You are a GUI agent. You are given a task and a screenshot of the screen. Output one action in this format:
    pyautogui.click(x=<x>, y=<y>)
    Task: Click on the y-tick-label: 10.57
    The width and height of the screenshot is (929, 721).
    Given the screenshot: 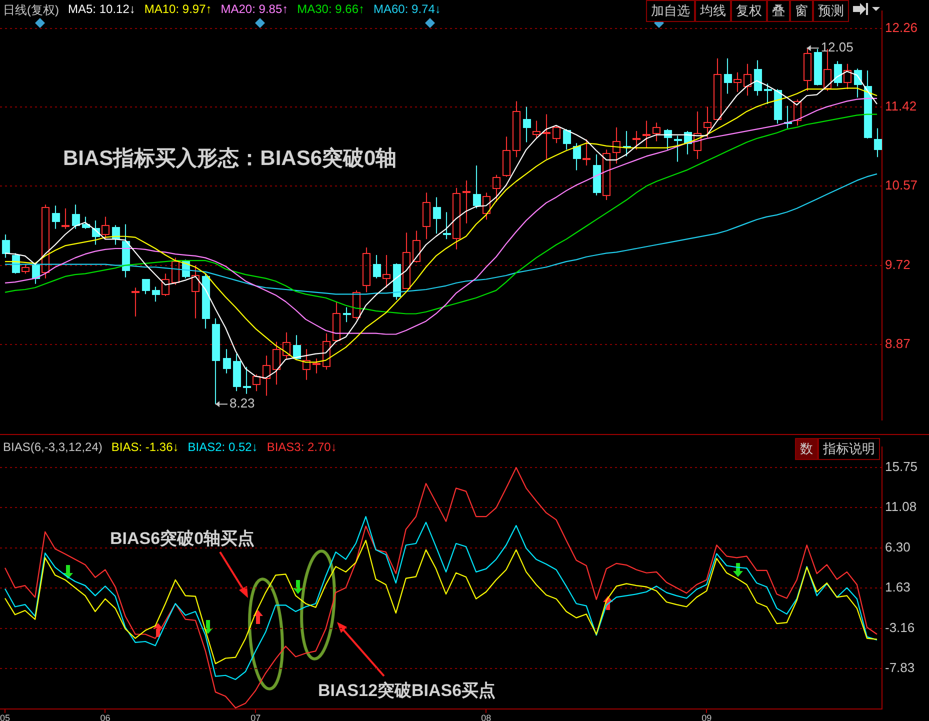 What is the action you would take?
    pyautogui.click(x=901, y=185)
    